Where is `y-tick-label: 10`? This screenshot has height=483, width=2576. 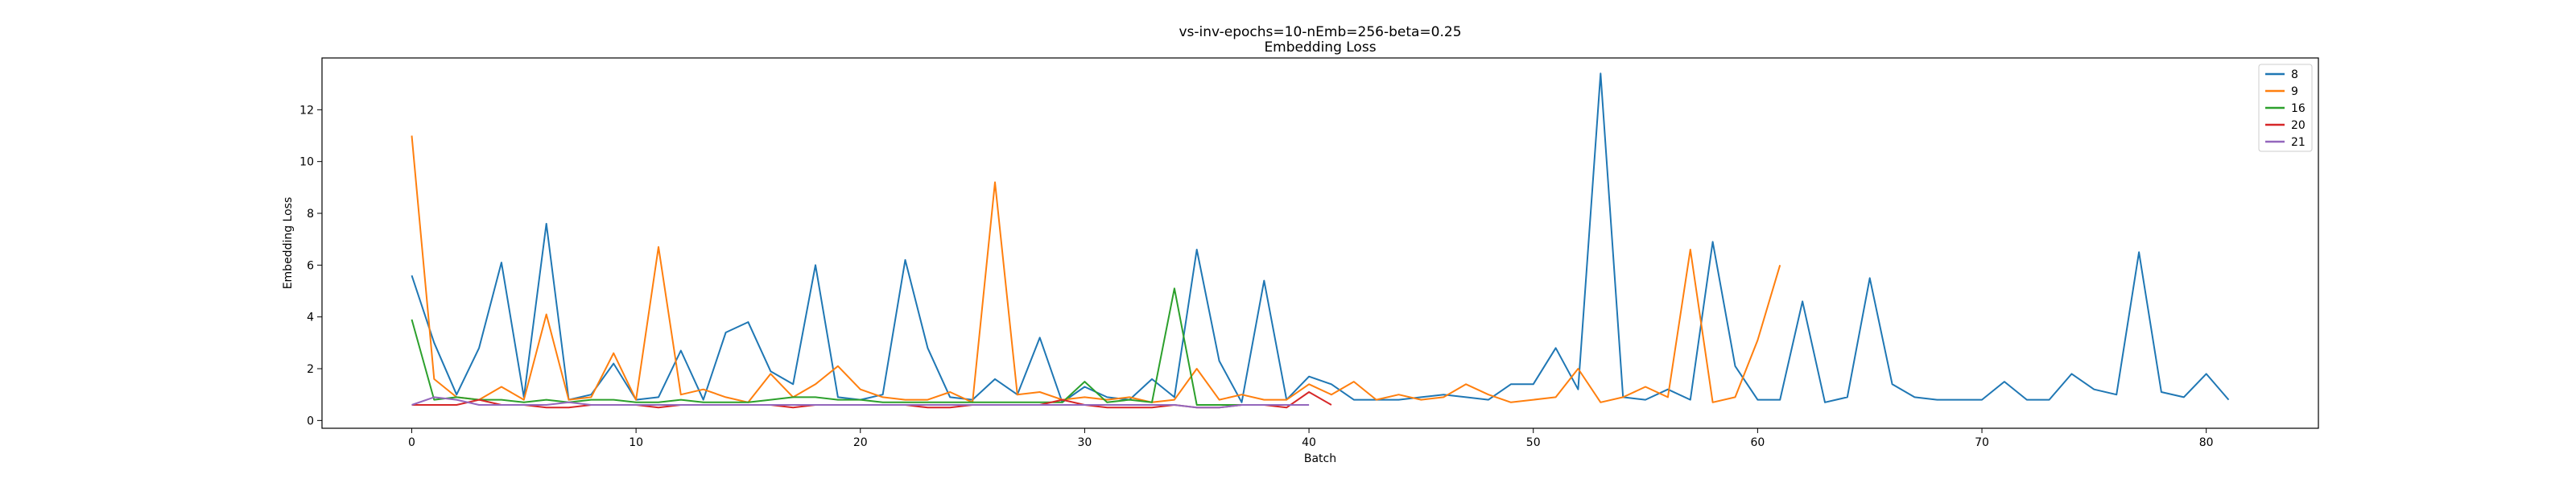
y-tick-label: 10 is located at coordinates (306, 162).